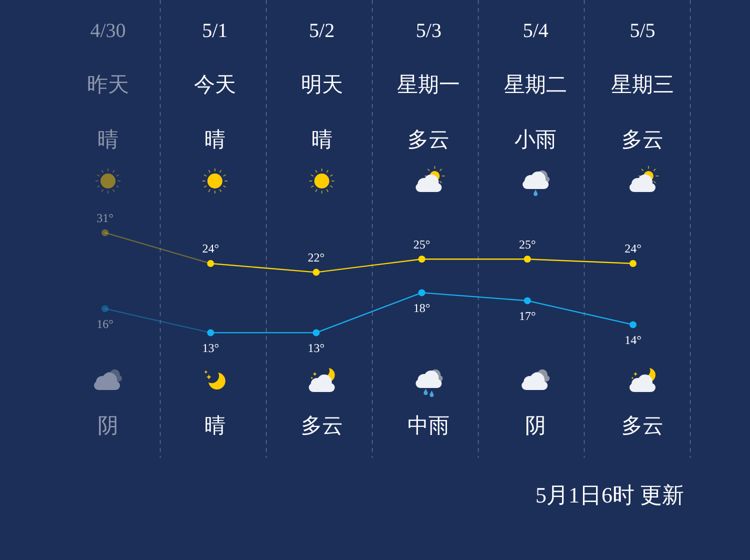 This screenshot has width=750, height=560. I want to click on text: 今天, so click(215, 84).